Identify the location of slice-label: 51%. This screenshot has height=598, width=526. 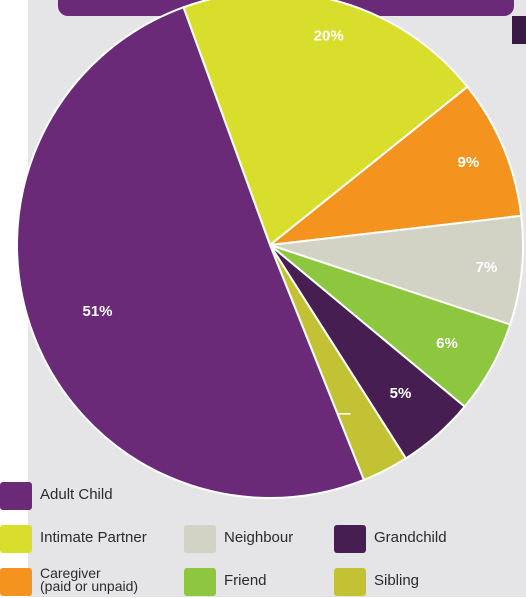
(97, 311).